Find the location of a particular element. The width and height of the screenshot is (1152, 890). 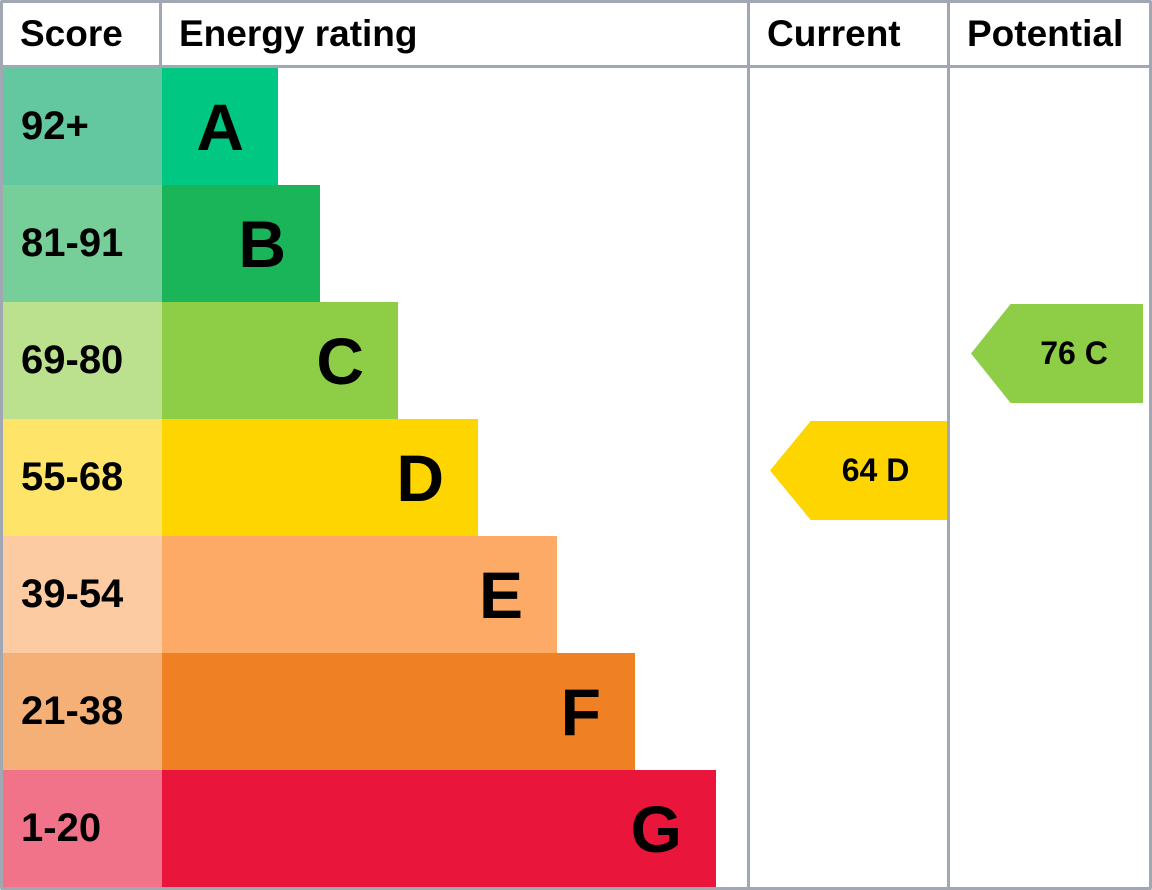

score-cell-c: 69-80 is located at coordinates (82, 360).